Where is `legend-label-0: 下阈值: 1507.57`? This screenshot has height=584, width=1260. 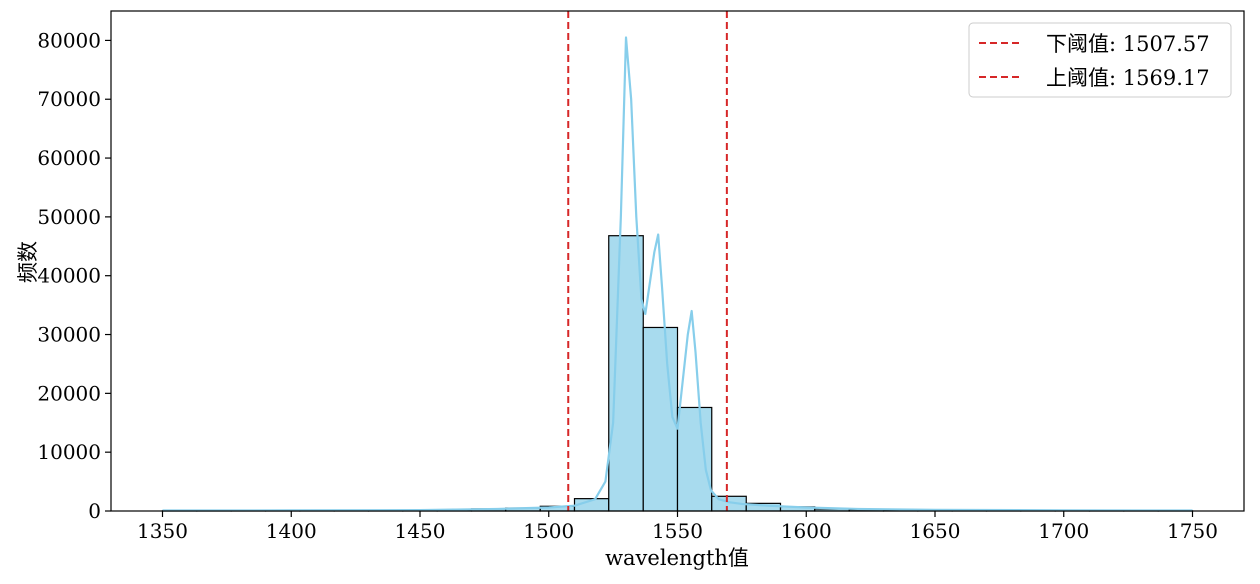
legend-label-0: 下阈值: 1507.57 is located at coordinates (1128, 44).